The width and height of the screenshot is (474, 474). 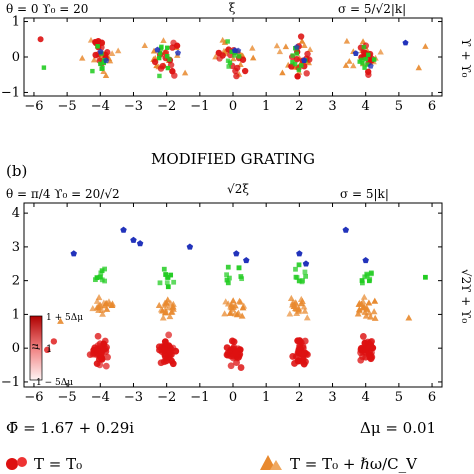 What do you see at coordinates (398, 428) in the screenshot?
I see `delta-mu-value: Δμ = 0.01` at bounding box center [398, 428].